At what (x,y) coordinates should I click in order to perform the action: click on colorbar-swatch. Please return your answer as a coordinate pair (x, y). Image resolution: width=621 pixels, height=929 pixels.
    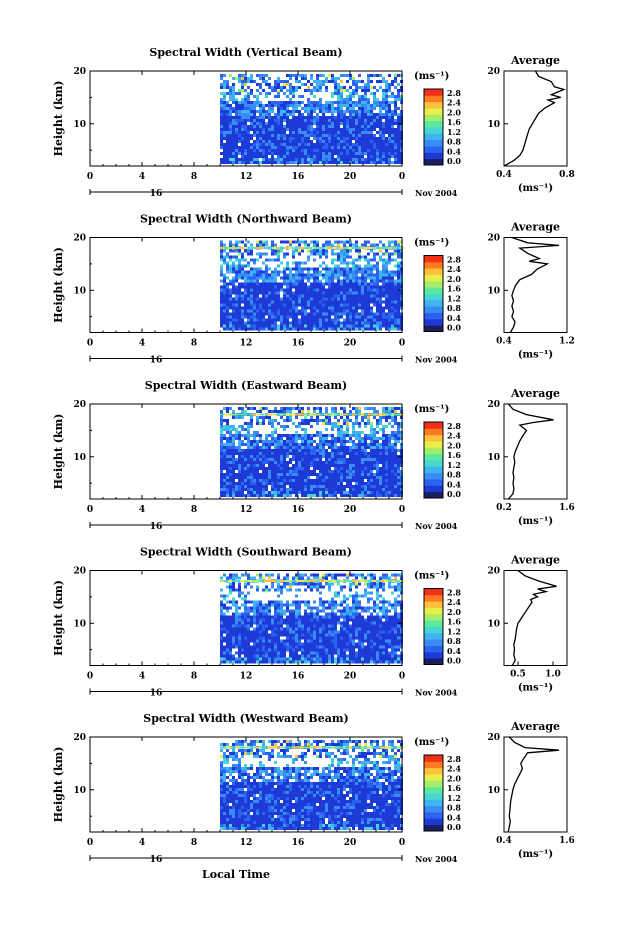
    Looking at the image, I should click on (433, 271).